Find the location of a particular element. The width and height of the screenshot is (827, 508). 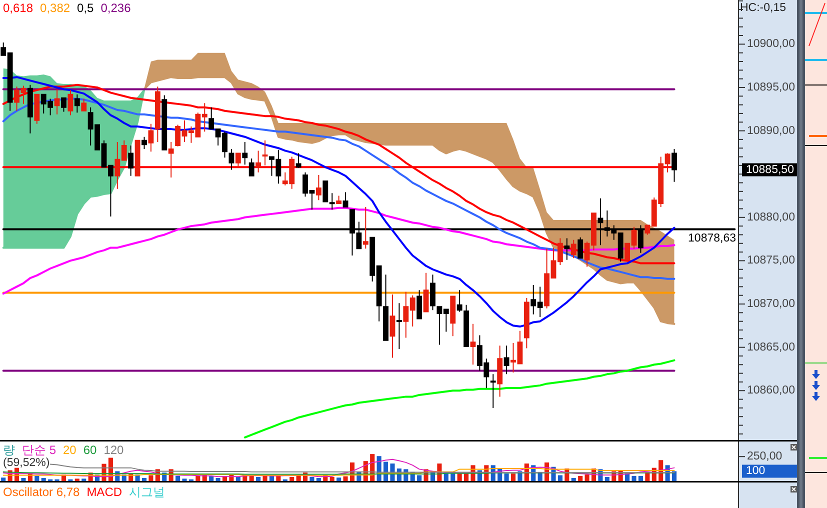

series-label: 120 is located at coordinates (114, 450).